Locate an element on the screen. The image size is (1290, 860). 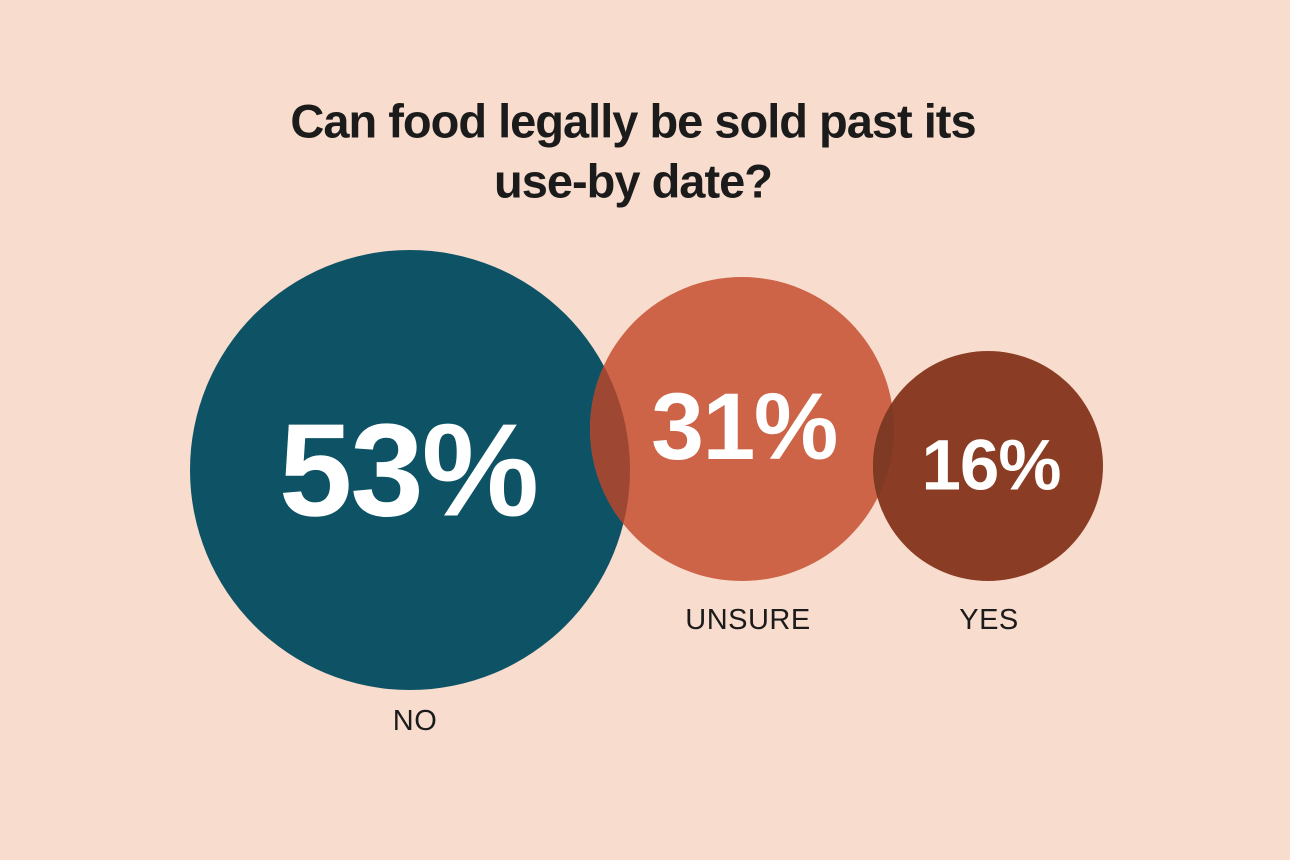
value-label-unsure: 31% is located at coordinates (744, 427).